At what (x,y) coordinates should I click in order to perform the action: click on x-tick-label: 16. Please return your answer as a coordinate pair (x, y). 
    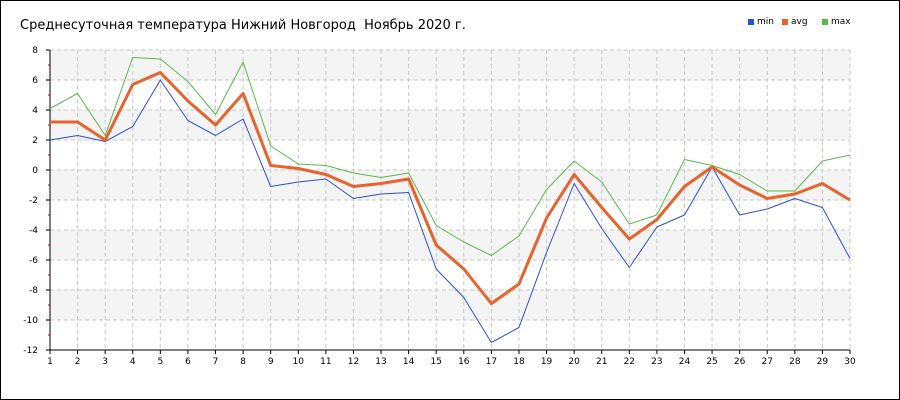
    Looking at the image, I should click on (464, 362).